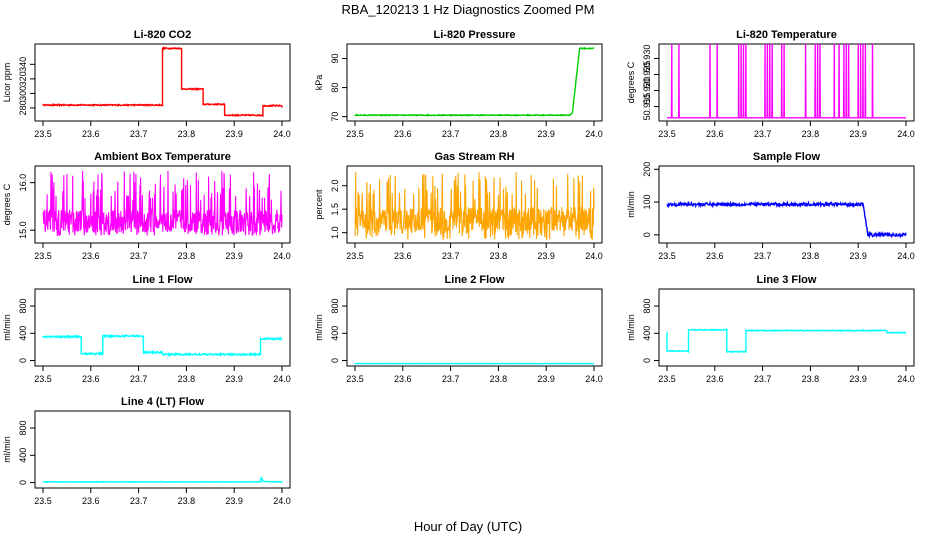  I want to click on y-tick-label: 15.0, so click(23, 230).